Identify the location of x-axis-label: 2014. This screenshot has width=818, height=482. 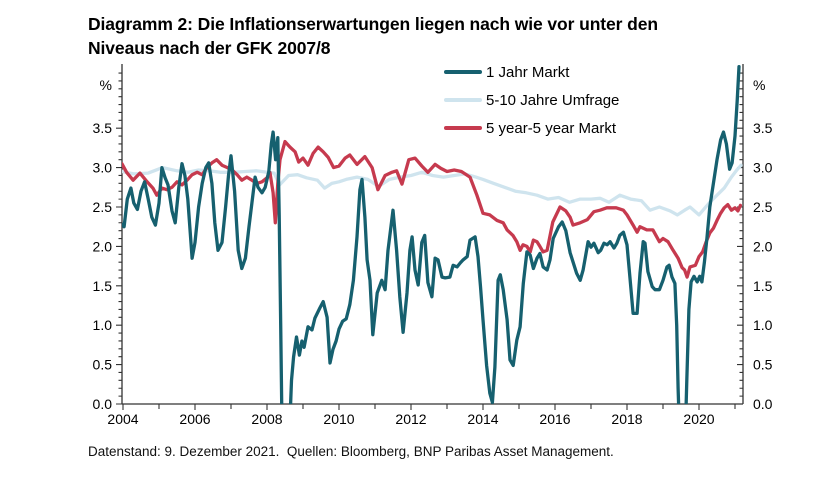
(482, 419).